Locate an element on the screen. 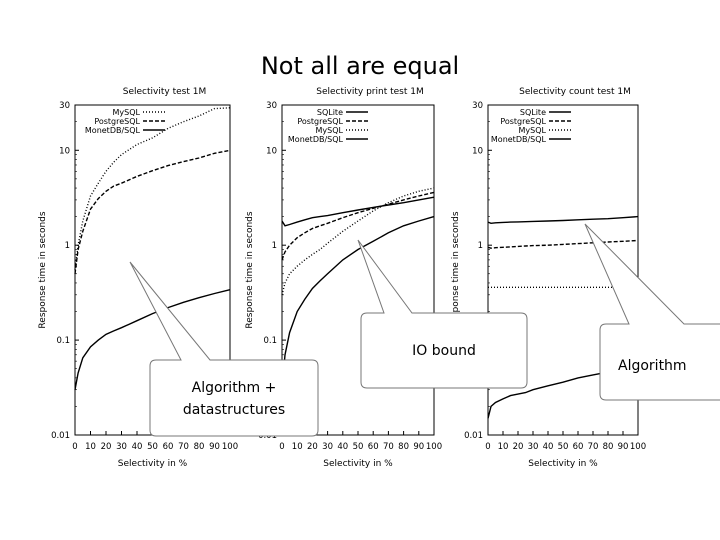 The width and height of the screenshot is (720, 540). callout-shape-io-bound is located at coordinates (442, 314).